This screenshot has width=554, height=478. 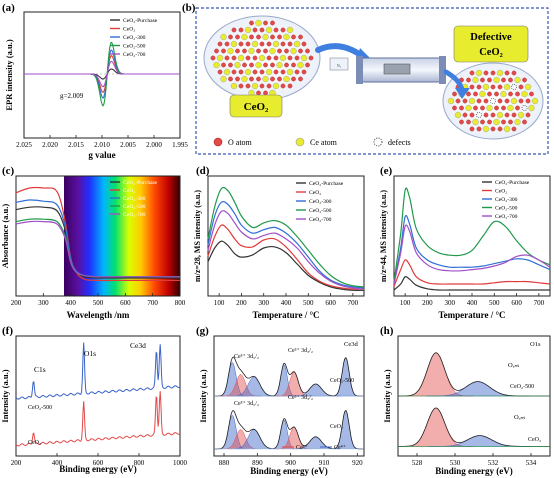 I want to click on g-annot-1b: Ce³⁺ 3d₃/₂, so click(x=300, y=350).